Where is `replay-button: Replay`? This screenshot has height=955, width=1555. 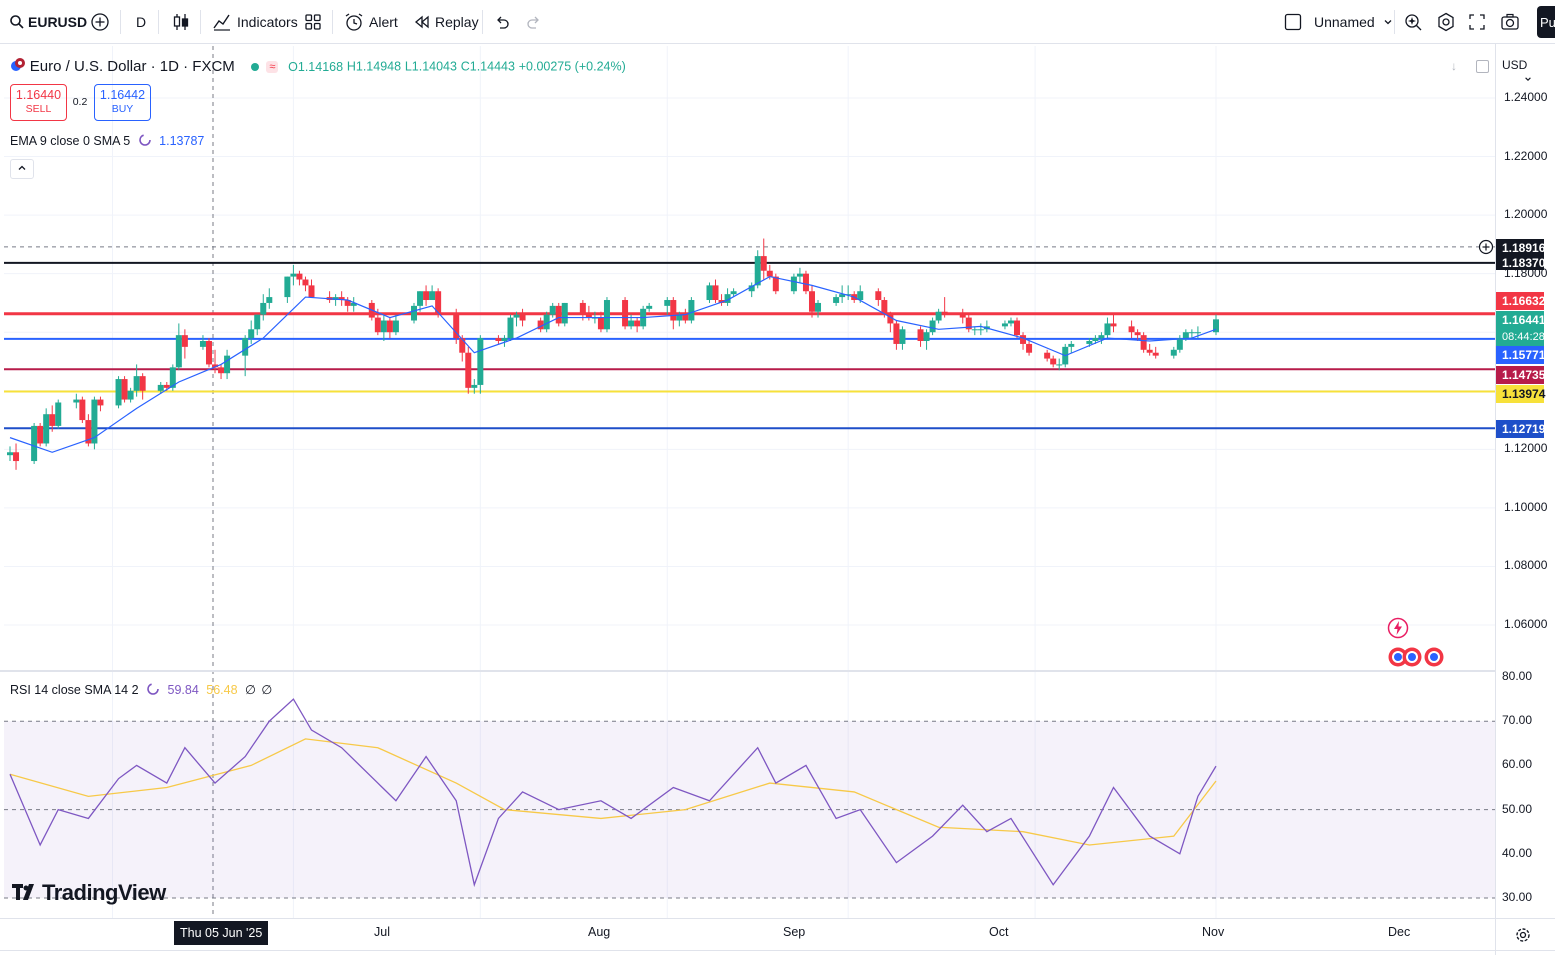
replay-button: Replay is located at coordinates (446, 22).